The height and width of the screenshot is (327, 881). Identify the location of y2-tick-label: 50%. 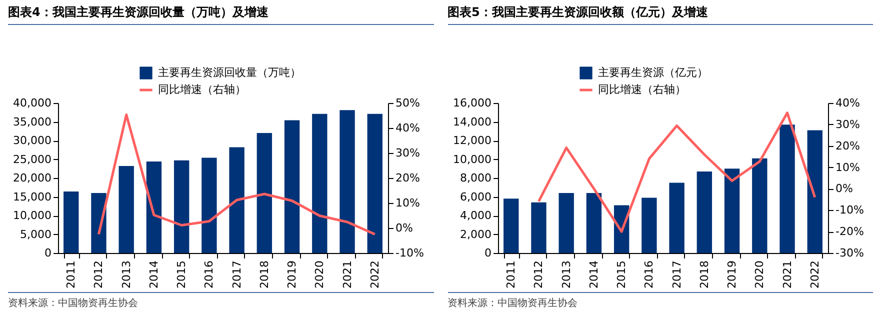
(408, 103).